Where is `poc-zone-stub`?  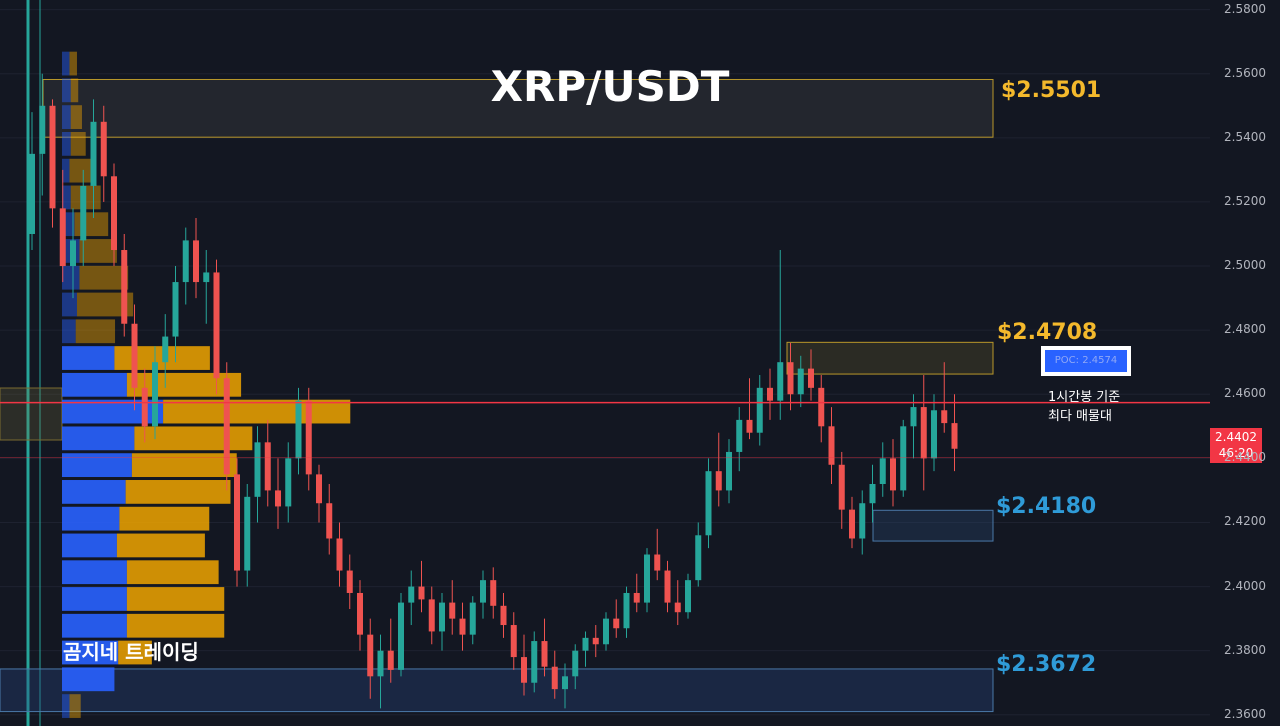 poc-zone-stub is located at coordinates (31, 414).